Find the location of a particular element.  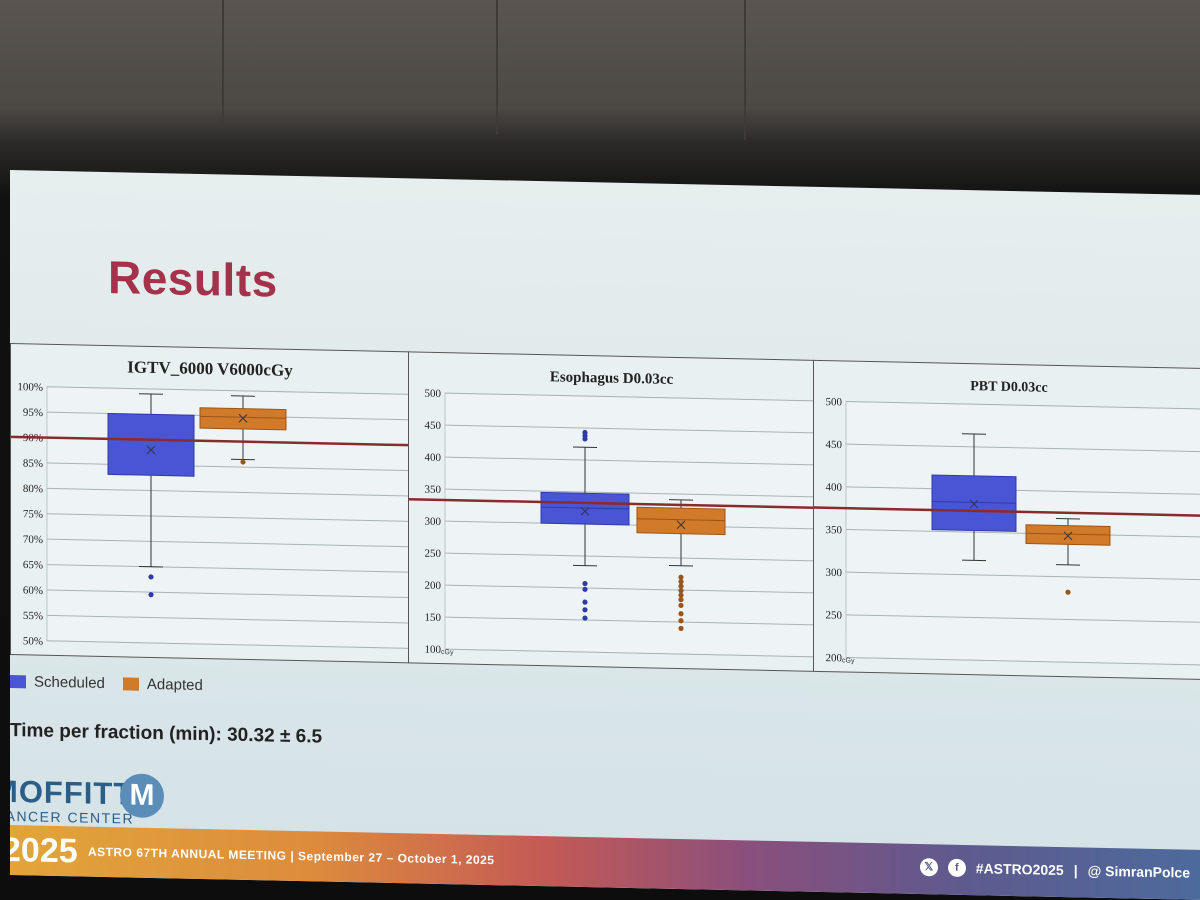

chart-title: PBT D0.03cc is located at coordinates (1009, 387).